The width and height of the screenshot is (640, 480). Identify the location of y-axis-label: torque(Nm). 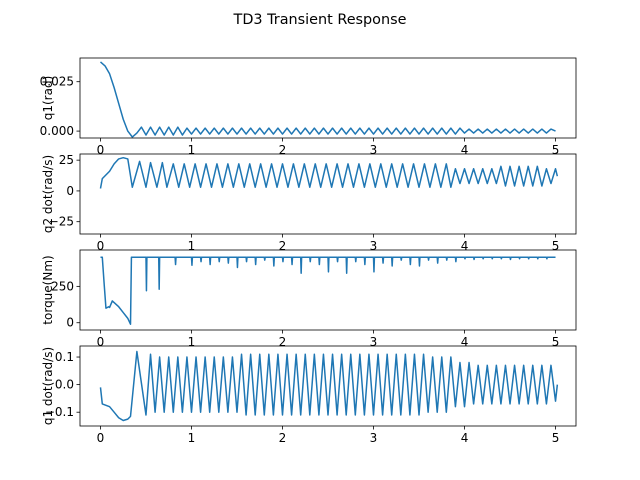
(48, 289).